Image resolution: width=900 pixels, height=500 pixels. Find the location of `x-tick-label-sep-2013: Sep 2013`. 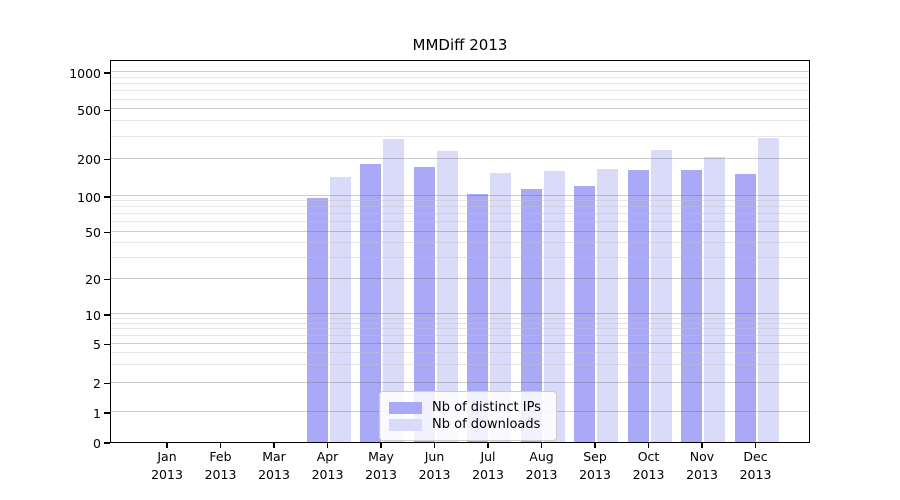

x-tick-label-sep-2013: Sep 2013 is located at coordinates (595, 465).